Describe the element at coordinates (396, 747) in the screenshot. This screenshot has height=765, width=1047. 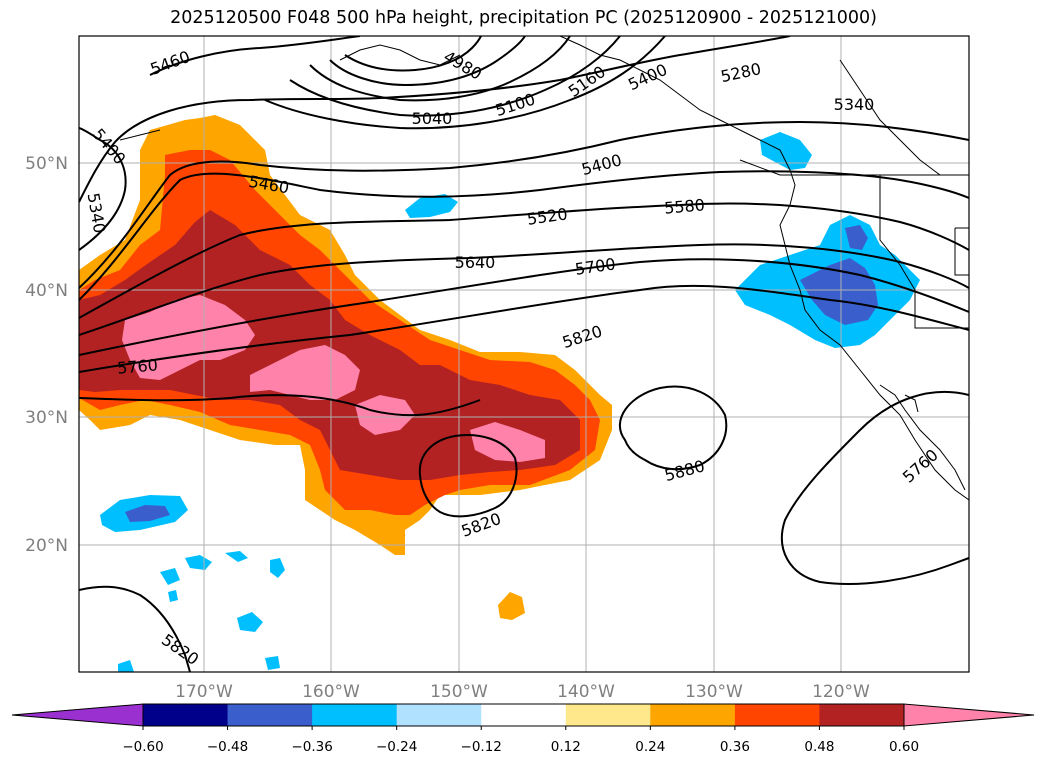
I see `colorbar-tick-label: −0.24` at that location.